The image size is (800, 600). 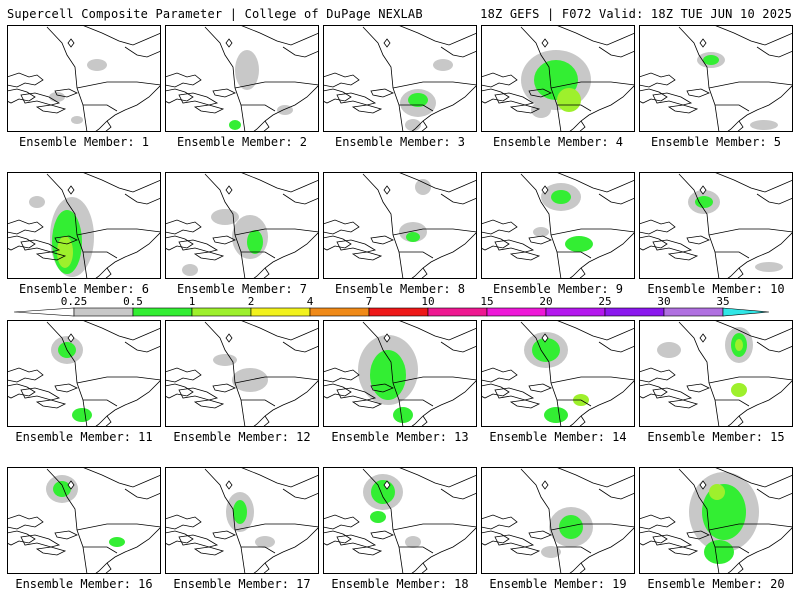 What do you see at coordinates (84, 142) in the screenshot?
I see `ensemble-member-label: Ensemble Member: 1` at bounding box center [84, 142].